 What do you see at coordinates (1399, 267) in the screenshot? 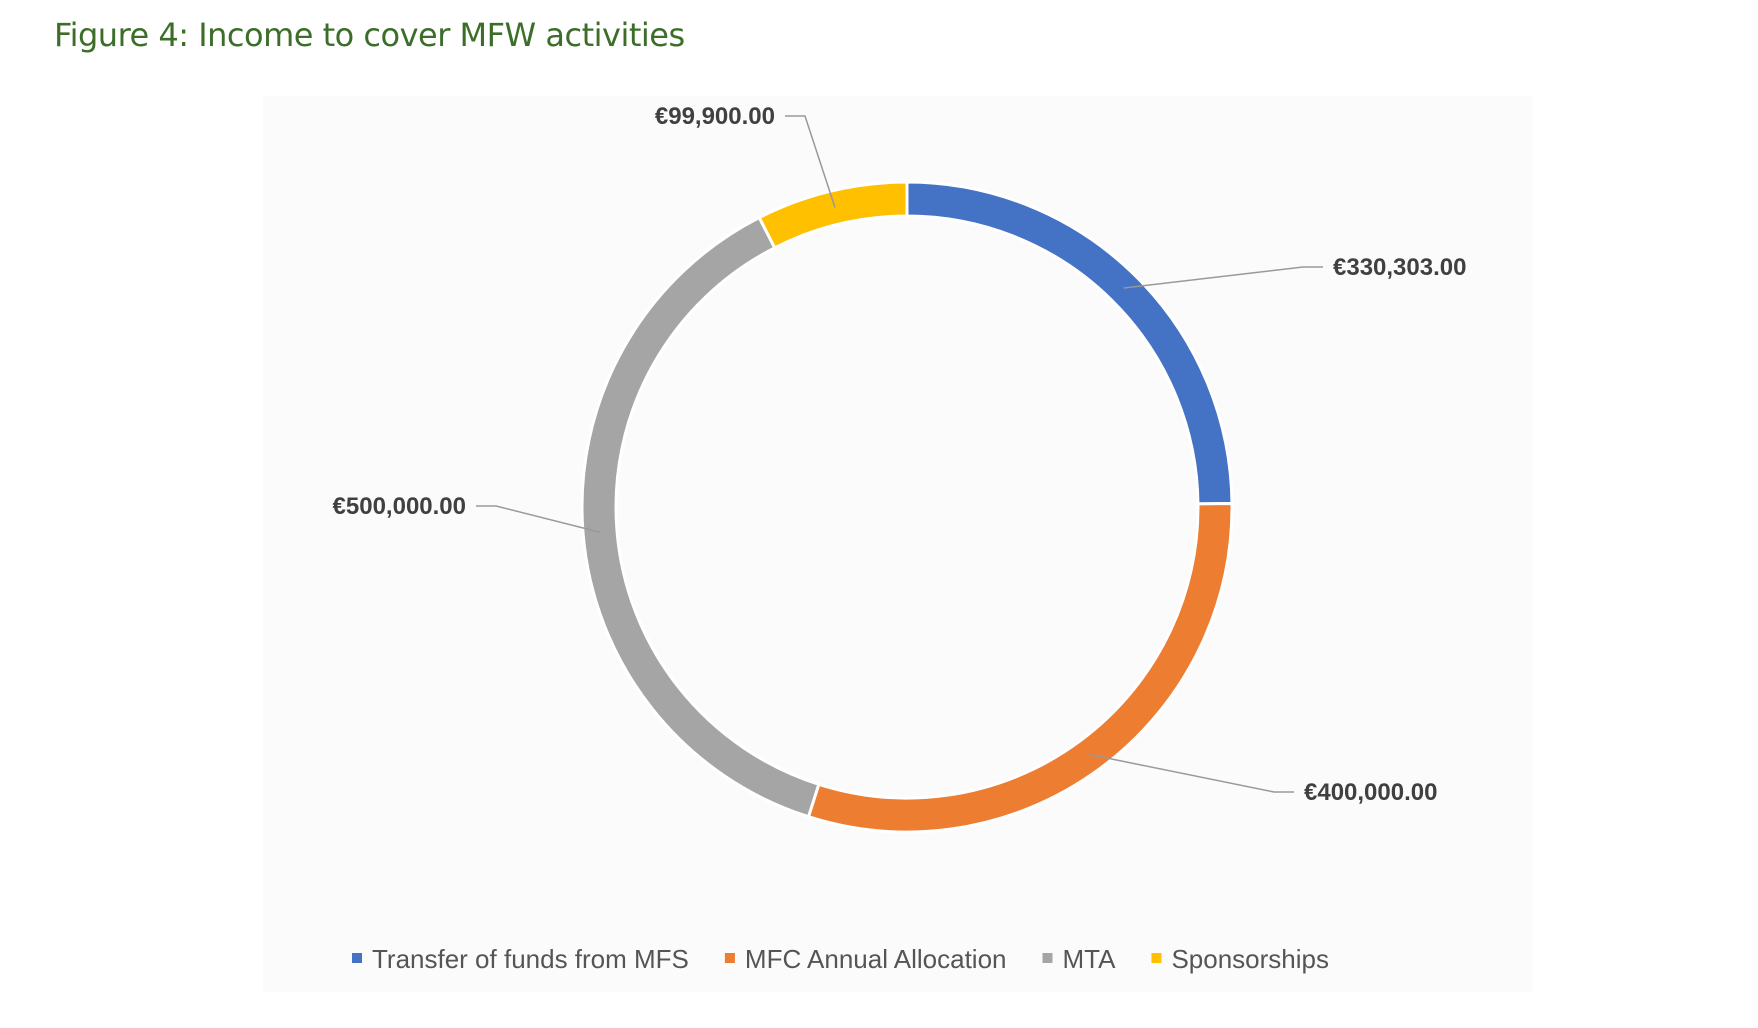
I see `data-label-0: €330,303.00` at bounding box center [1399, 267].